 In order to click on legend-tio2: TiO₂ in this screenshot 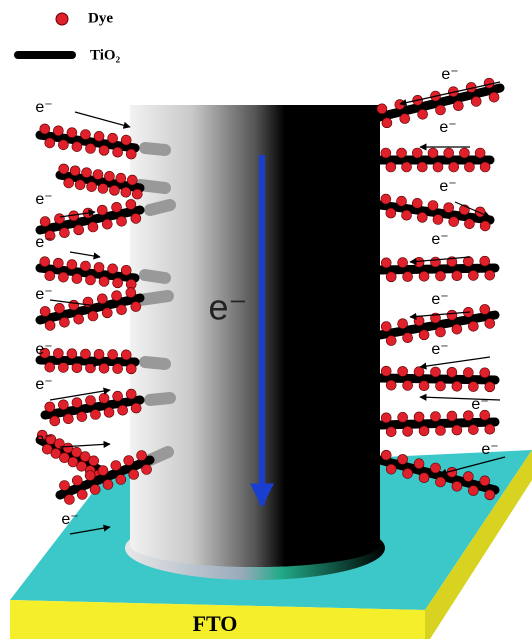, I will do `click(105, 55)`.